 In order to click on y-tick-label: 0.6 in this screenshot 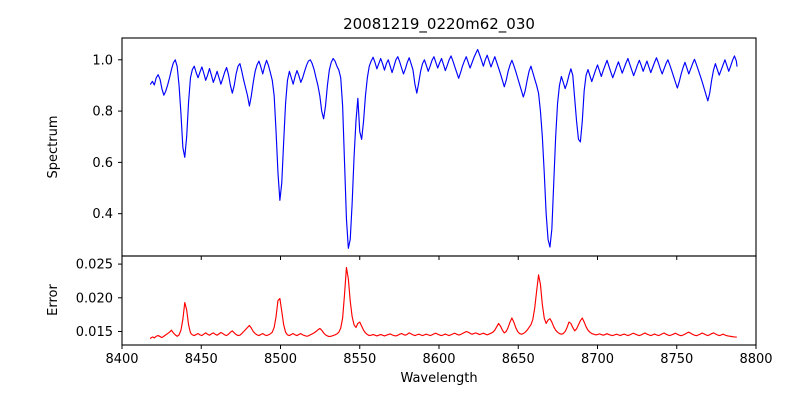, I will do `click(102, 163)`.